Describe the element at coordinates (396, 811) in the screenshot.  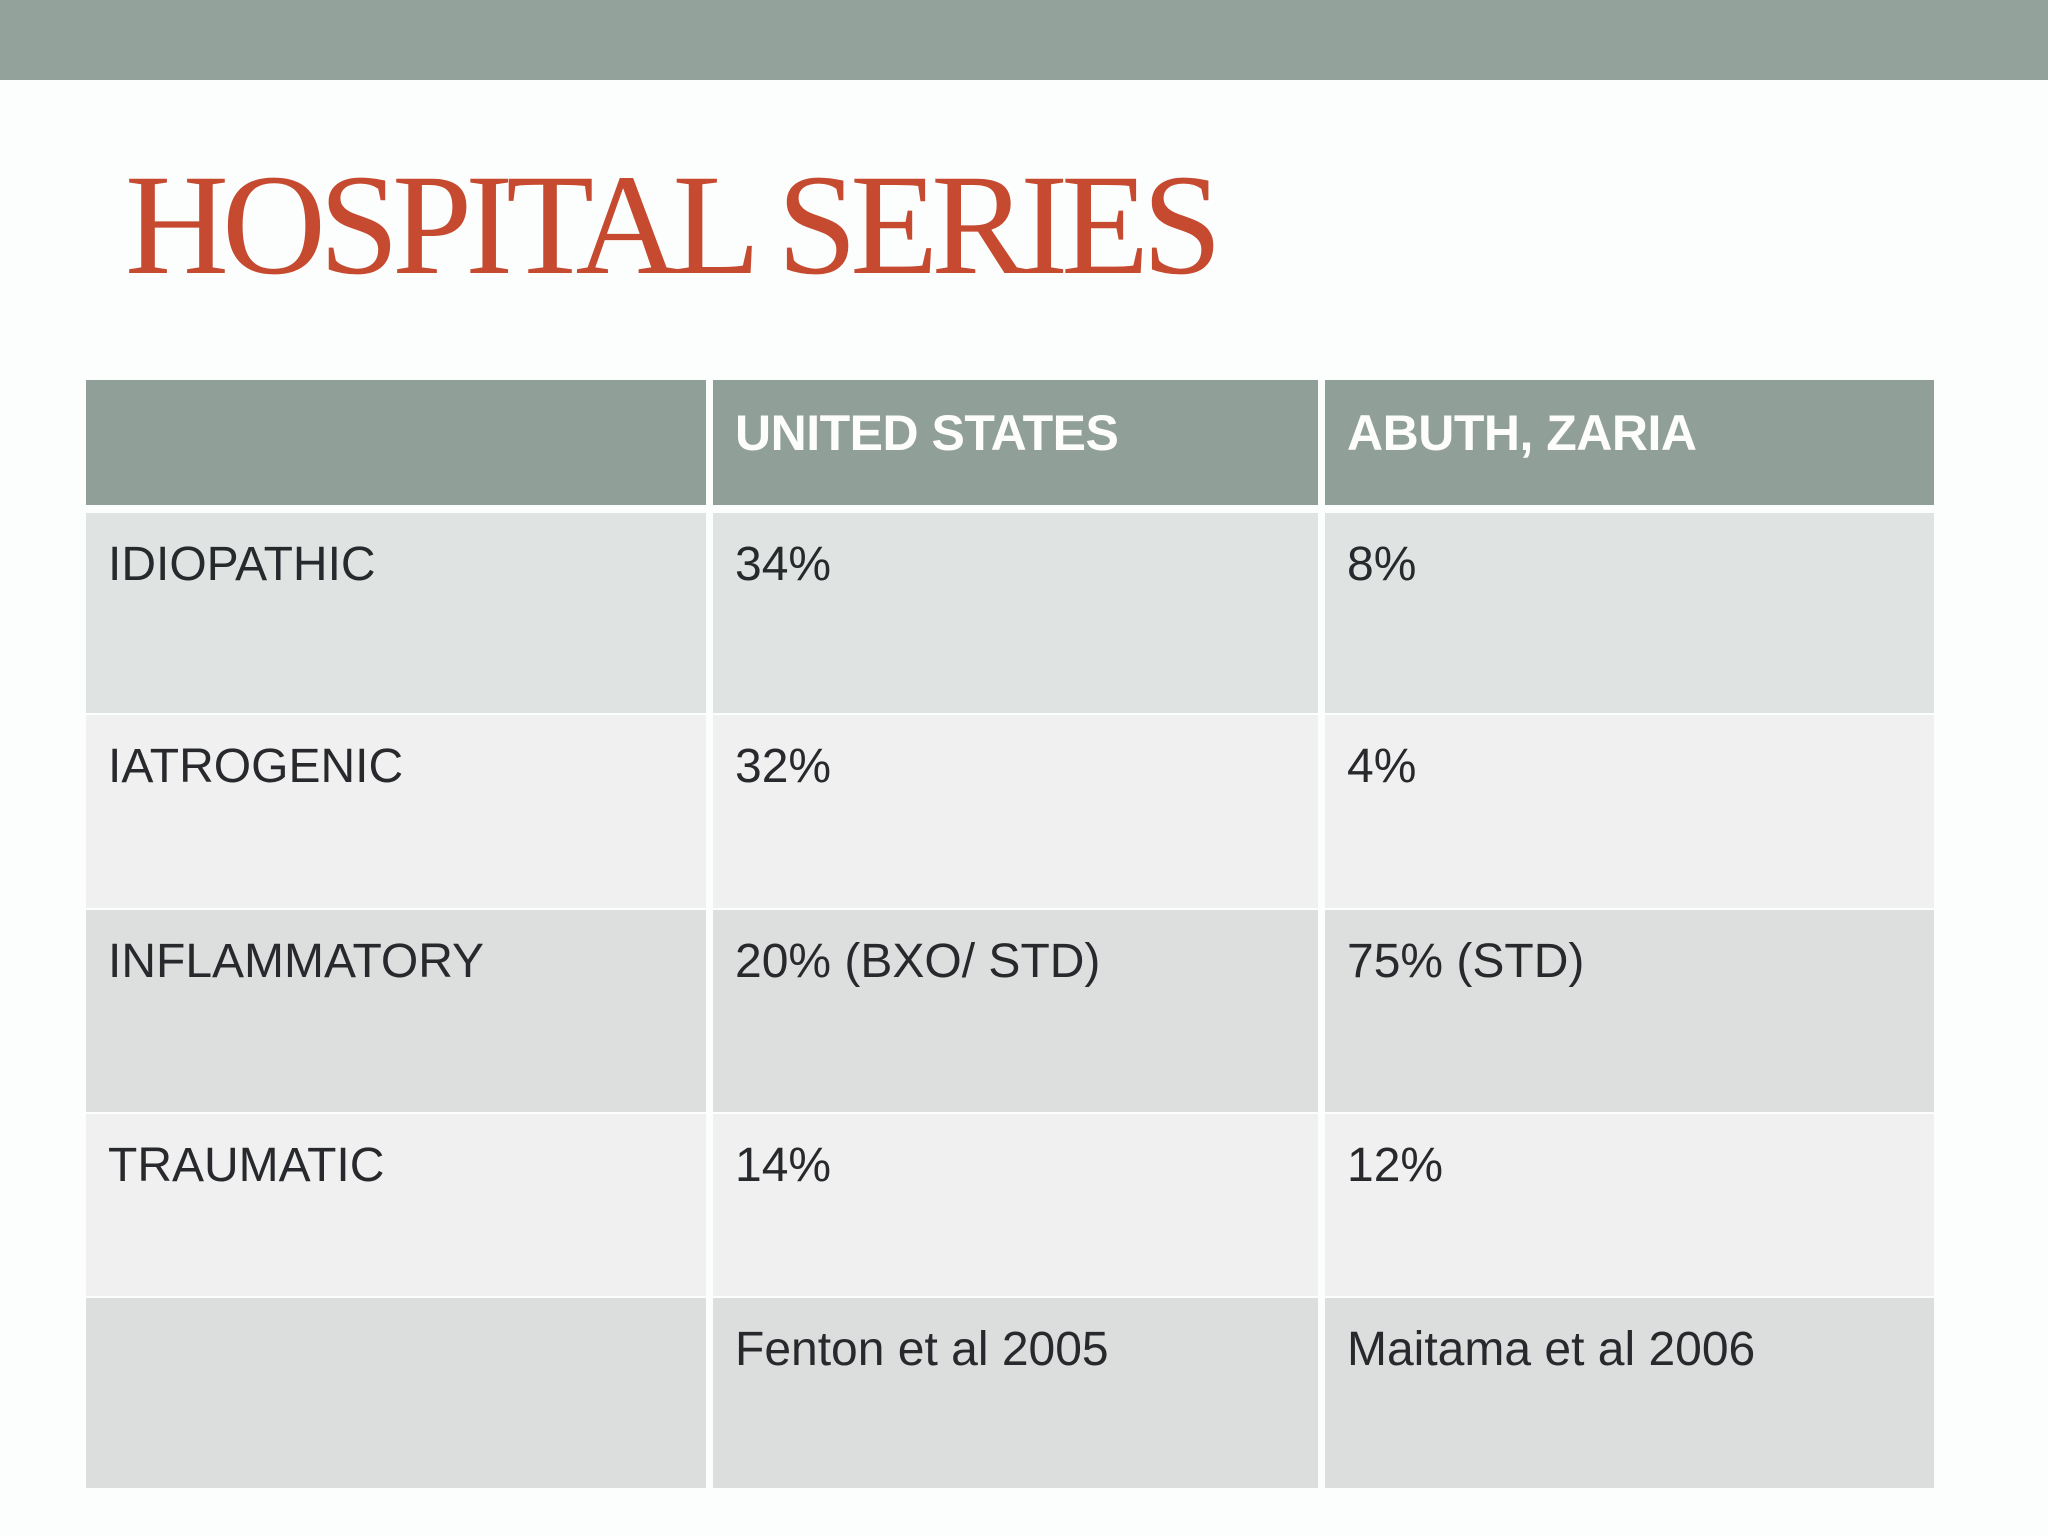
I see `row-label-iatrogenic: IATROGENIC` at that location.